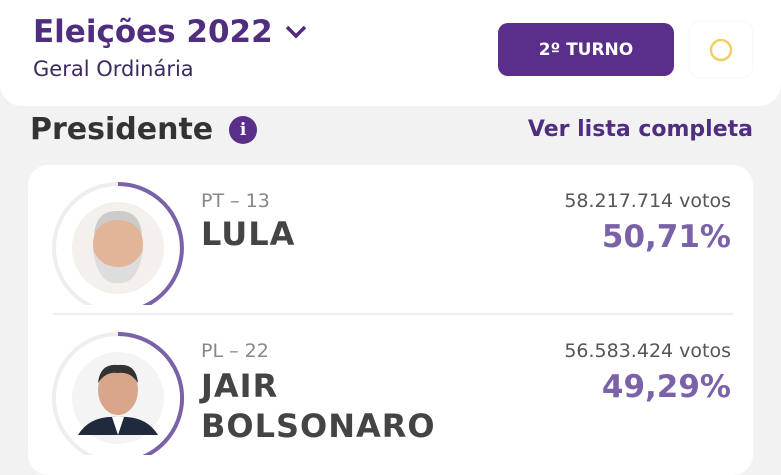 Image resolution: width=781 pixels, height=475 pixels. Describe the element at coordinates (153, 32) in the screenshot. I see `election-title: Eleições 2022` at that location.